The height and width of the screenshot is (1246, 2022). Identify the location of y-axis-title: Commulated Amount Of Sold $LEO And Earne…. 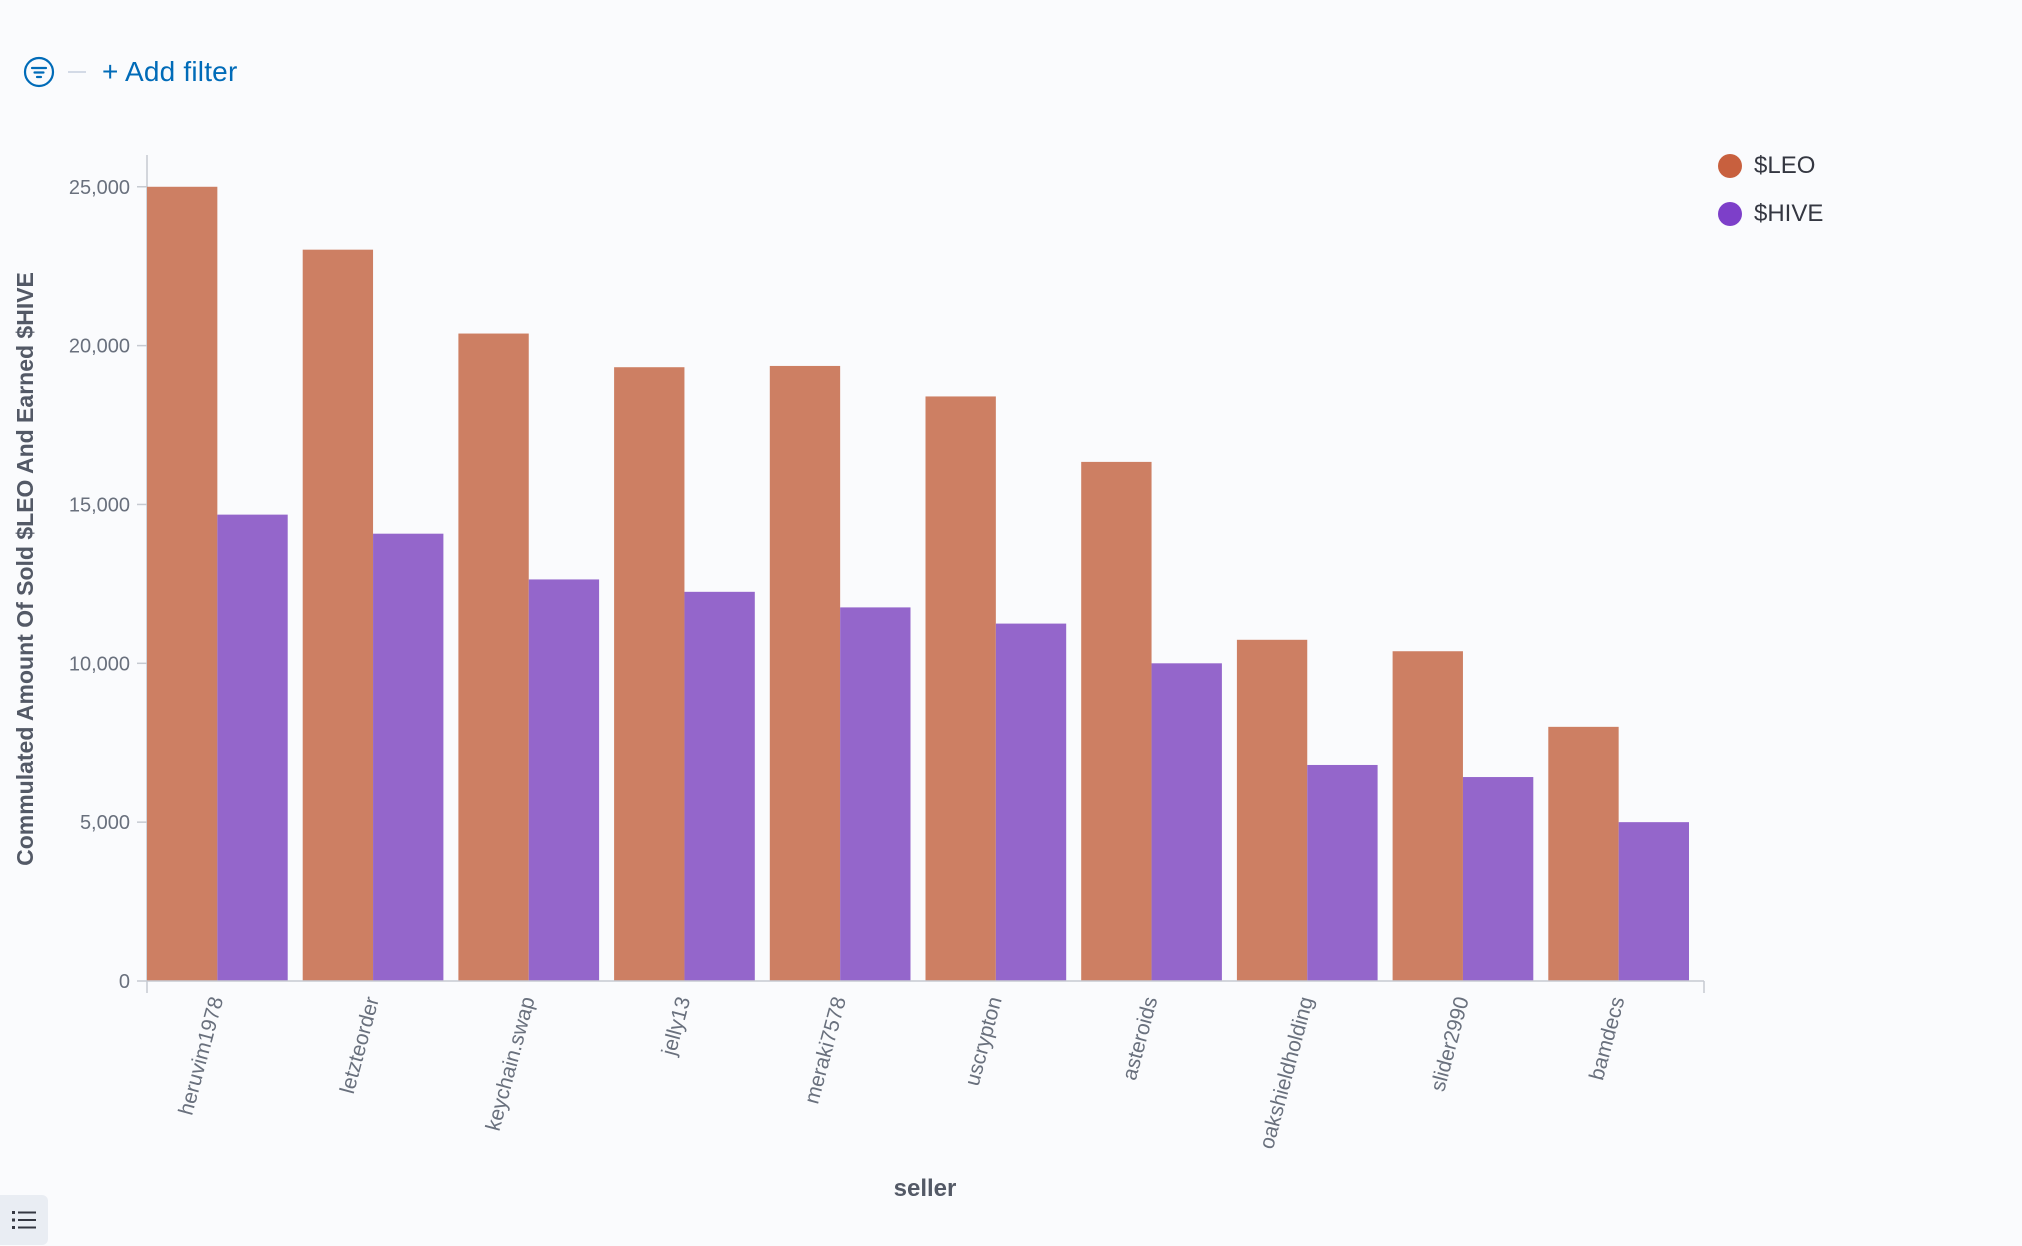
(25, 569).